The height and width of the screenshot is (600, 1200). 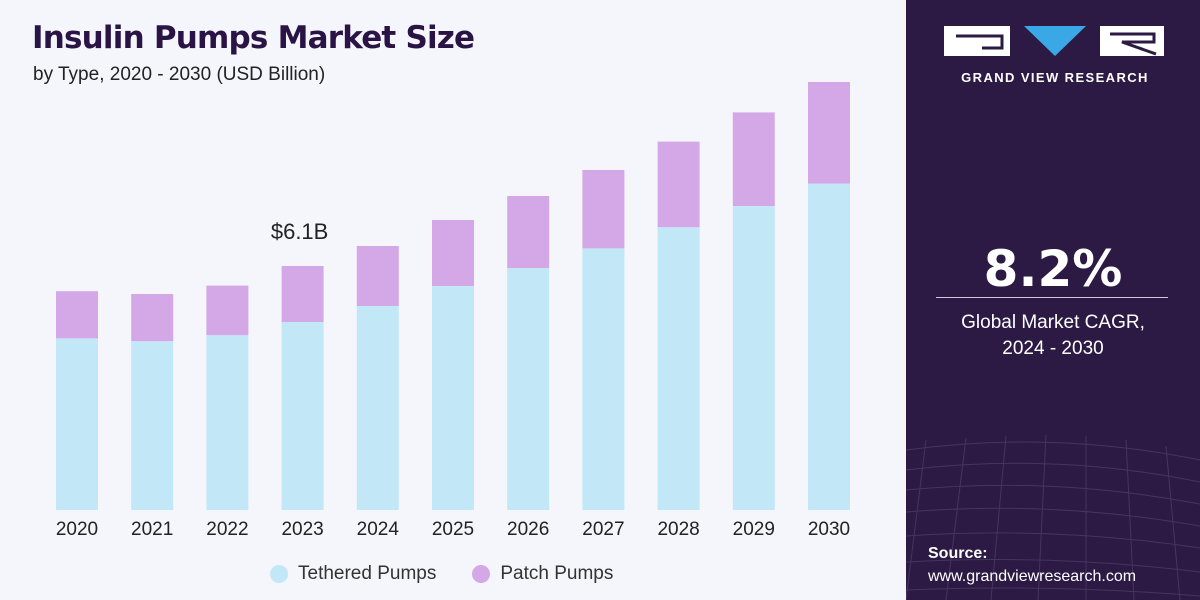 What do you see at coordinates (1053, 348) in the screenshot?
I see `cagr-label-line2: 2024 - 2030` at bounding box center [1053, 348].